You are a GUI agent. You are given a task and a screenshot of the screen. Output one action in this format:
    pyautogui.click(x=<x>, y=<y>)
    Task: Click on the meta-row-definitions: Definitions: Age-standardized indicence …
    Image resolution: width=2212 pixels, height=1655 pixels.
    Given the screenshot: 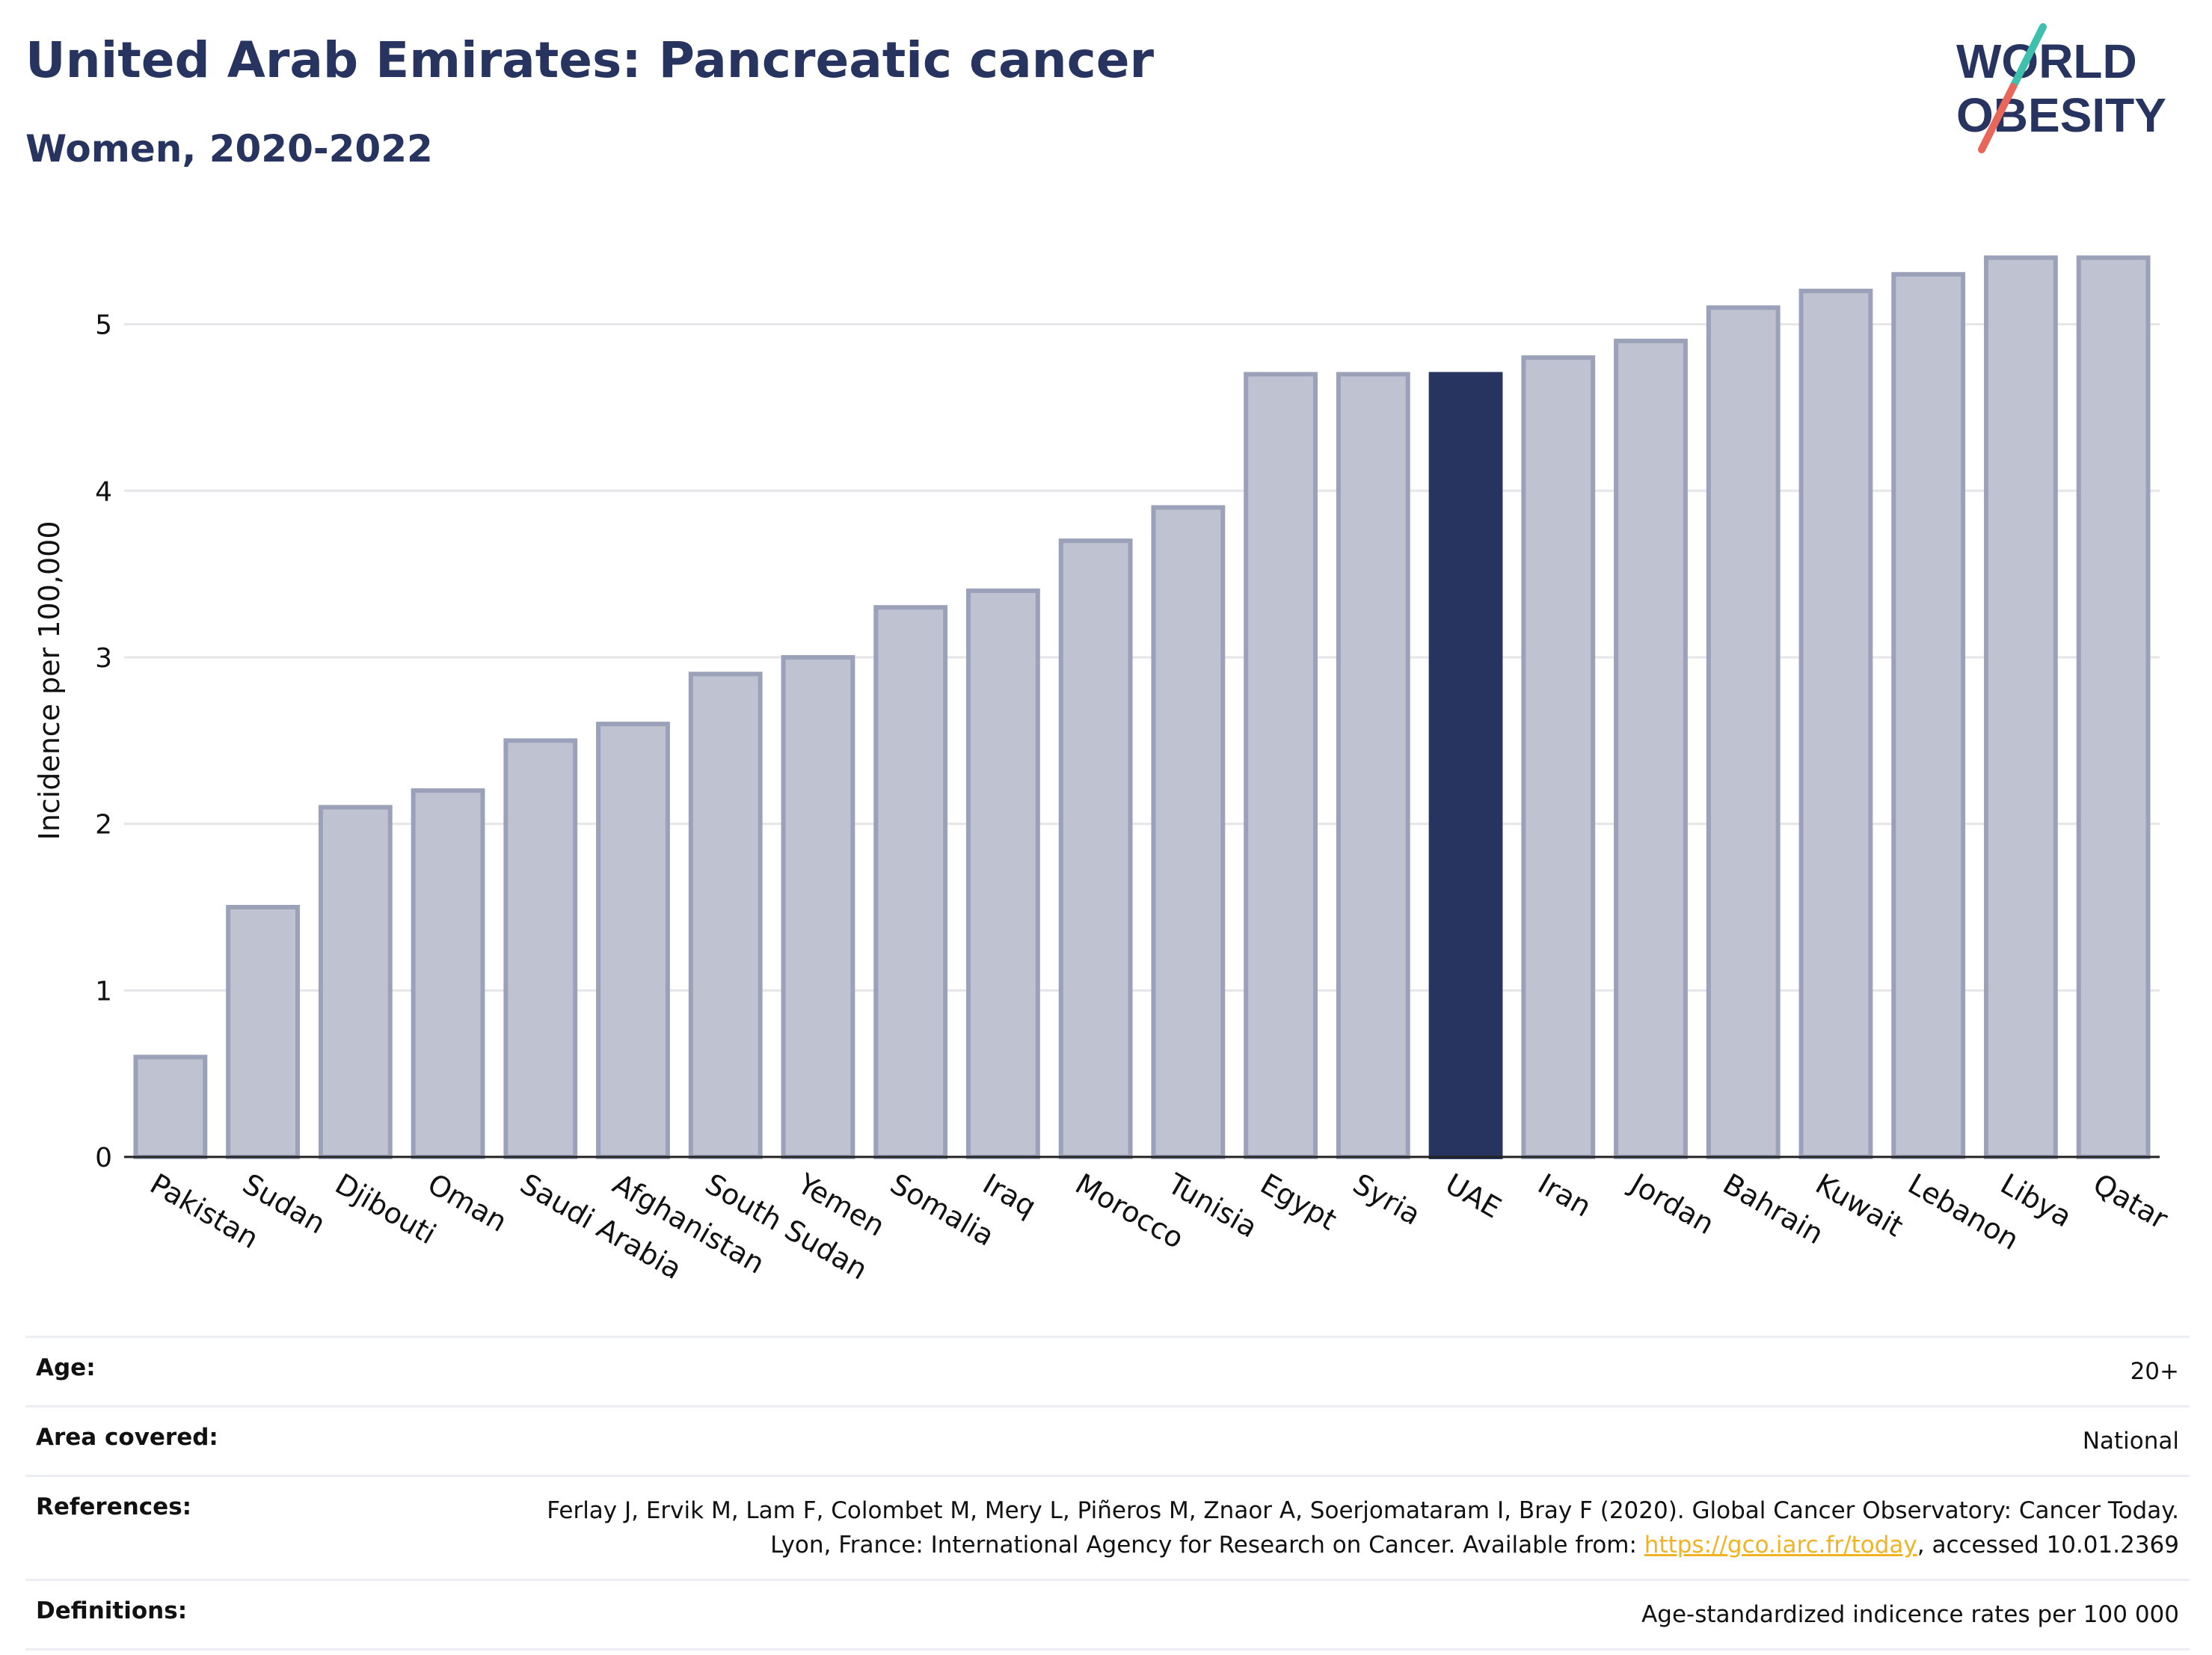 What is the action you would take?
    pyautogui.click(x=1107, y=1615)
    